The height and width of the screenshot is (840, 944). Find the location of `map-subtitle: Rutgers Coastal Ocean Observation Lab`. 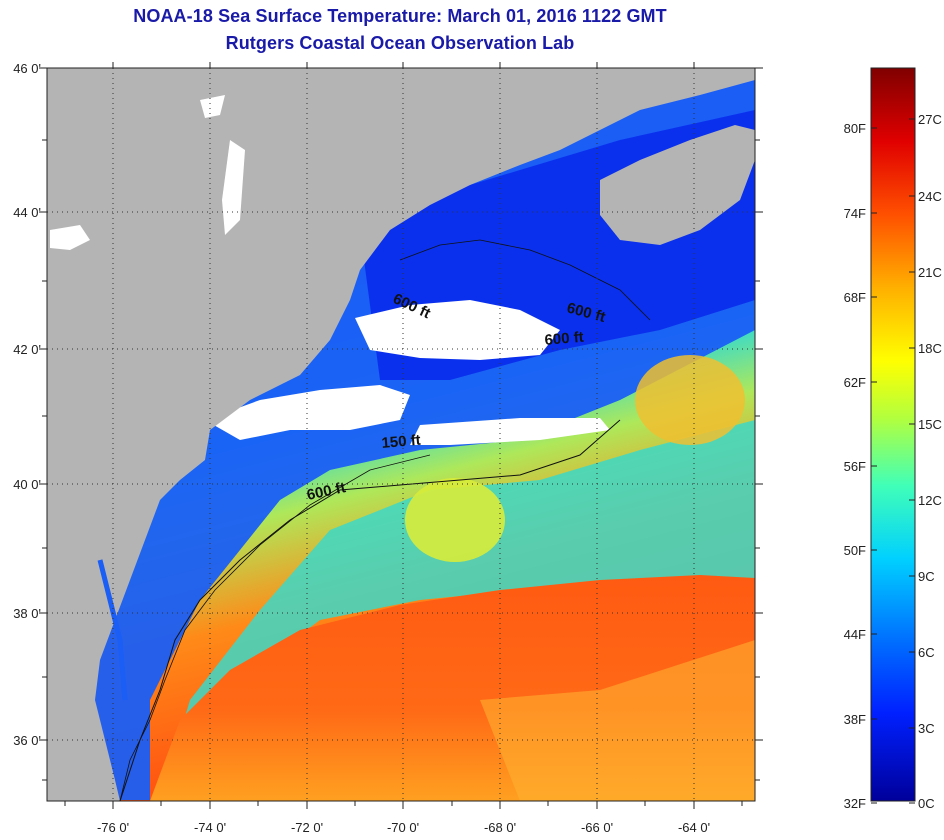

map-subtitle: Rutgers Coastal Ocean Observation Lab is located at coordinates (400, 43).